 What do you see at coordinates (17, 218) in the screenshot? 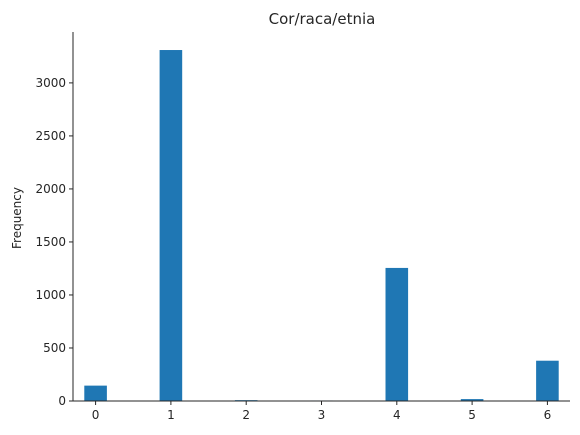
I see `y-axis-label: Frequency` at bounding box center [17, 218].